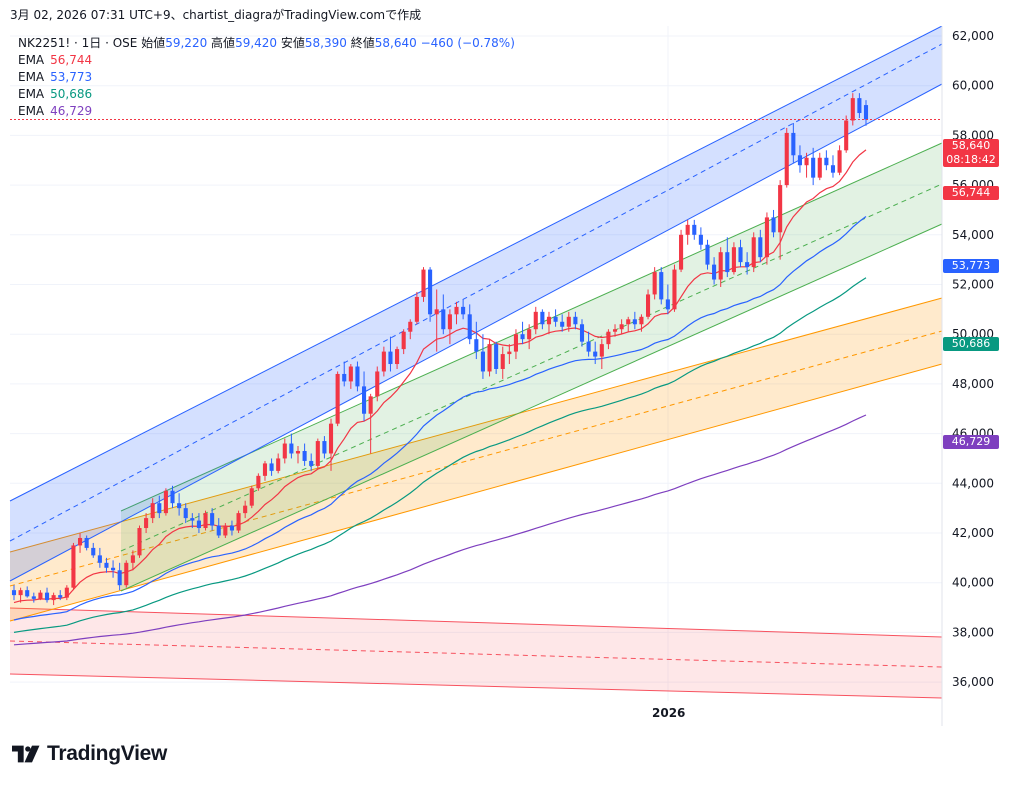 The height and width of the screenshot is (785, 1024). What do you see at coordinates (973, 36) in the screenshot?
I see `y-tick-label: 62,000` at bounding box center [973, 36].